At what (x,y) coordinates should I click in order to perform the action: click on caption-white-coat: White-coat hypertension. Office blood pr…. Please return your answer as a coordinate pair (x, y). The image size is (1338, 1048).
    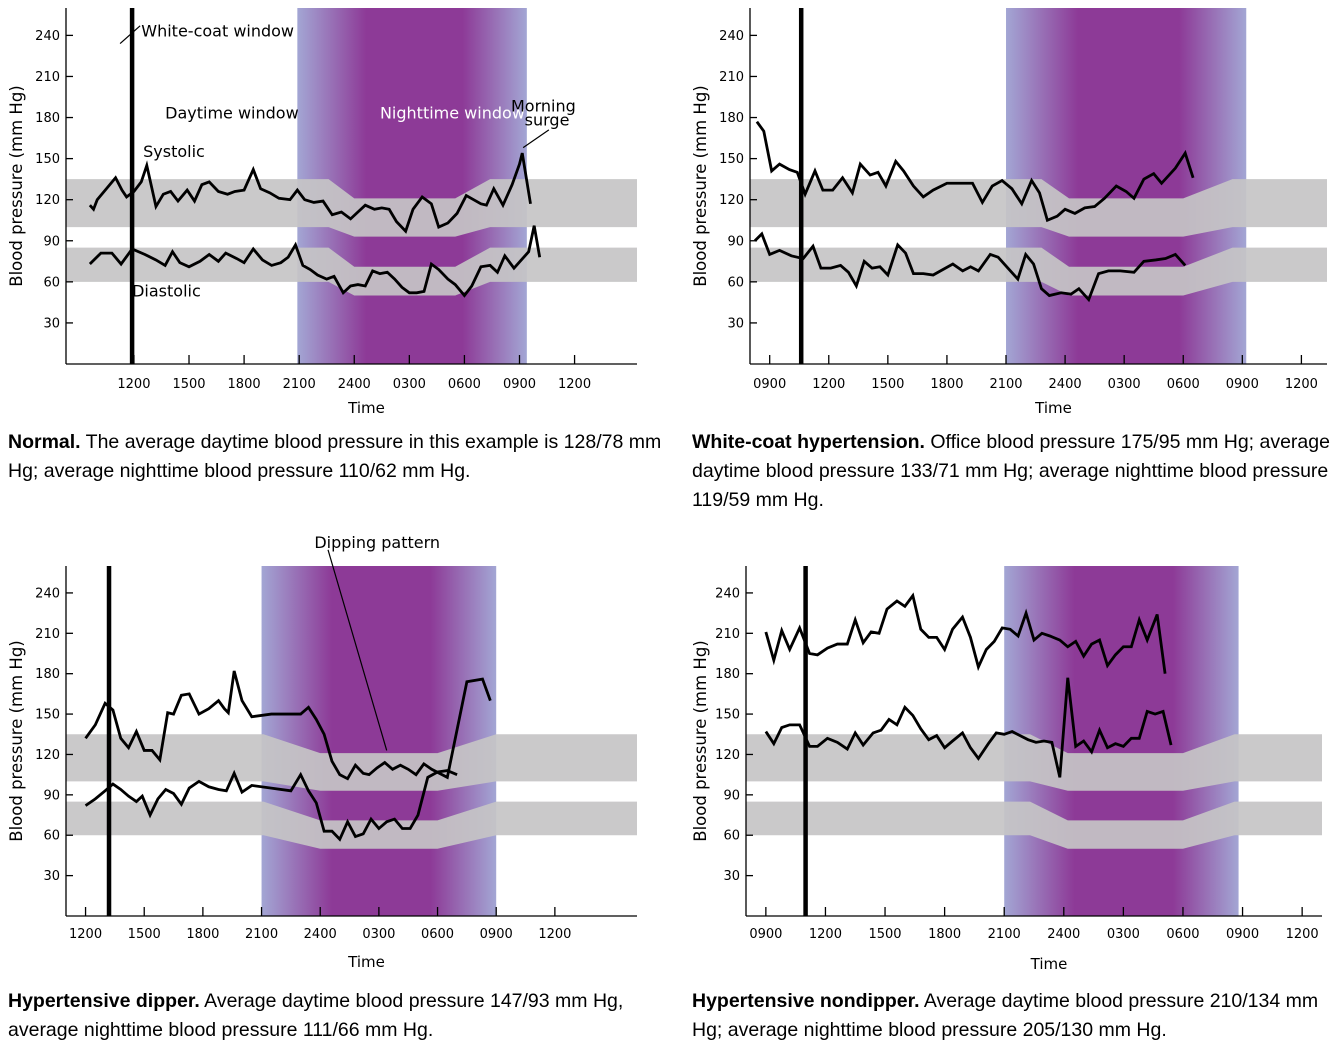
    Looking at the image, I should click on (1012, 471).